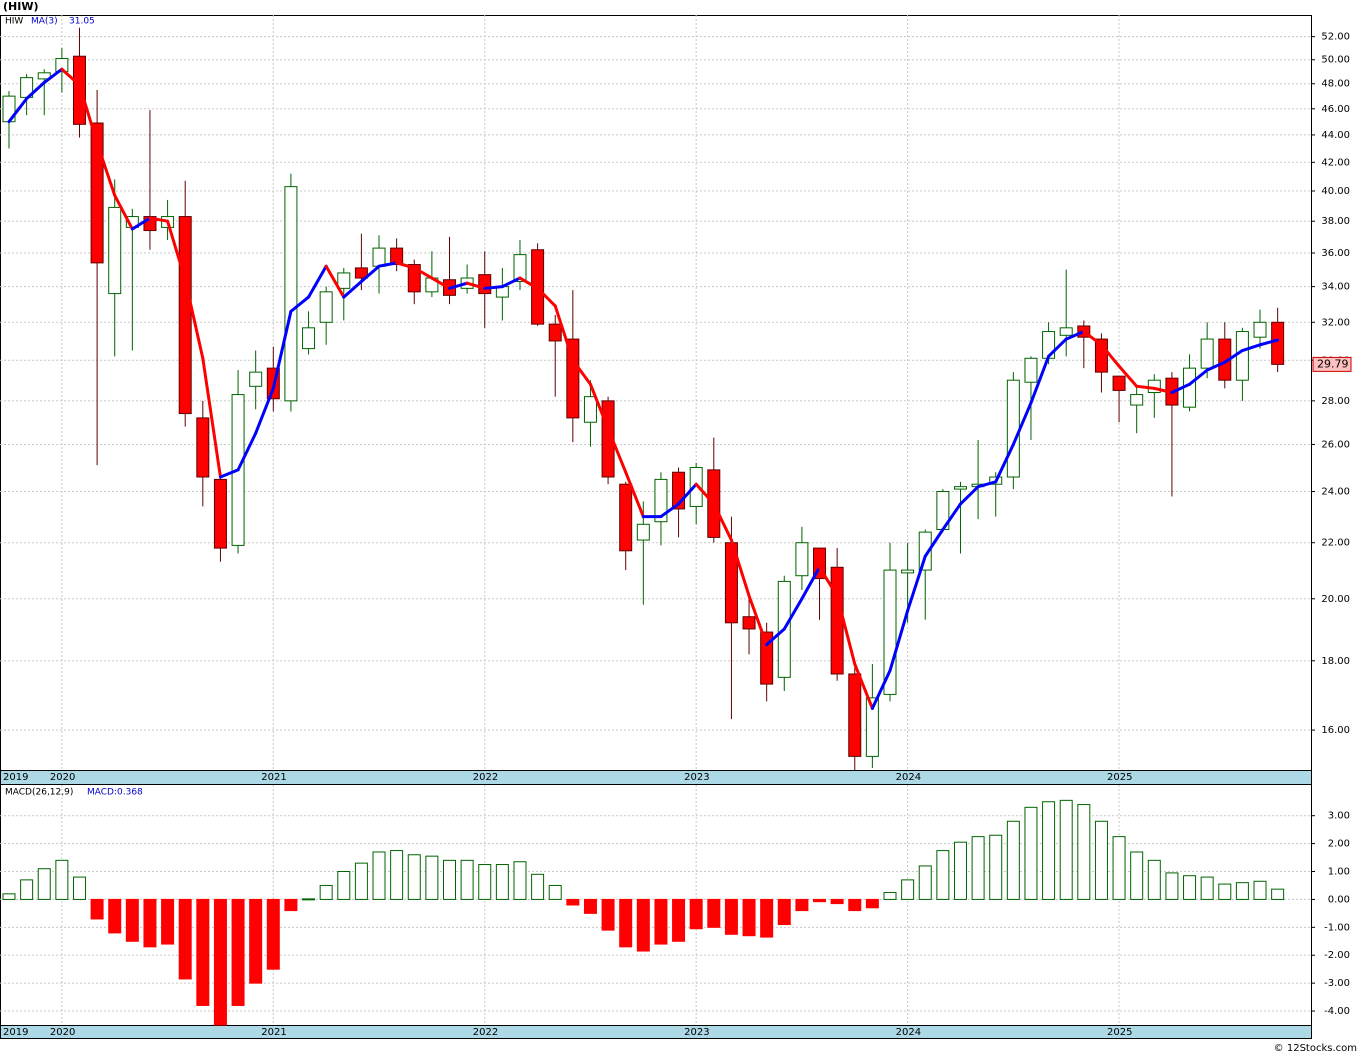  What do you see at coordinates (1339, 816) in the screenshot?
I see `y-tick-label: 3.00` at bounding box center [1339, 816].